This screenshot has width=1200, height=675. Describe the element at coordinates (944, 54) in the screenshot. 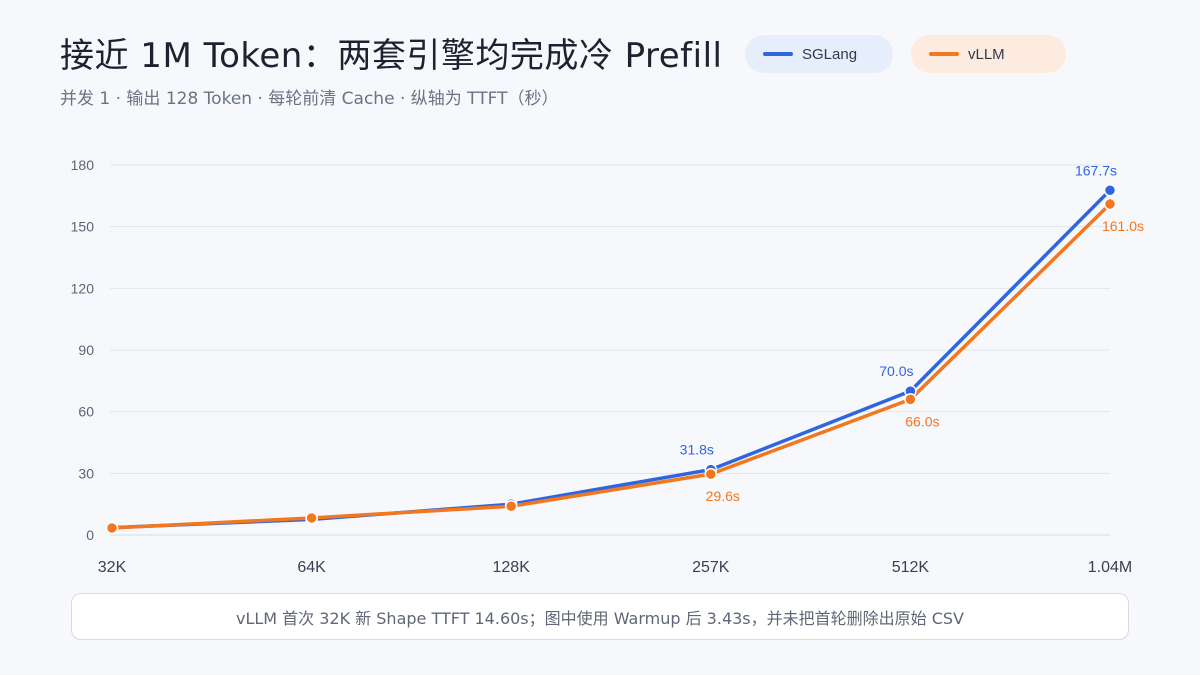

I see `legend-swatch-vllm` at that location.